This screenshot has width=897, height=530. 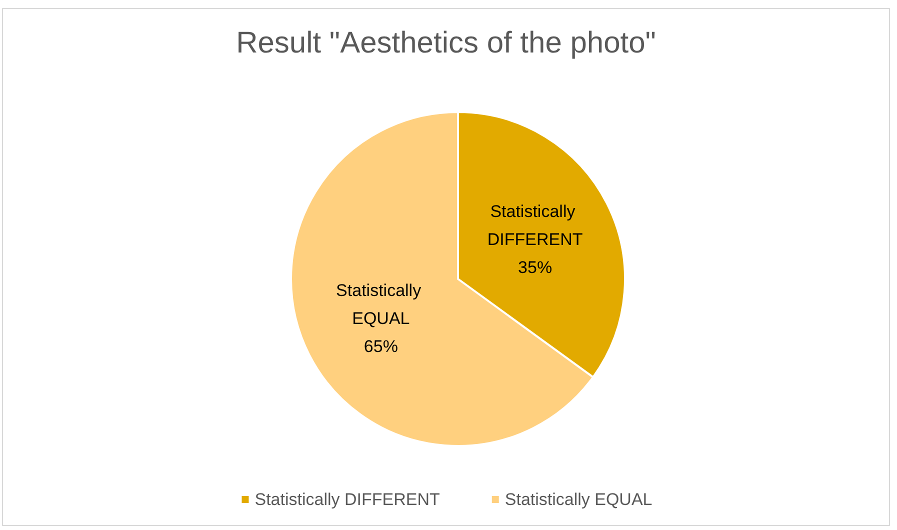 I want to click on slice-label: Statistically DIFFERENT, so click(x=535, y=226).